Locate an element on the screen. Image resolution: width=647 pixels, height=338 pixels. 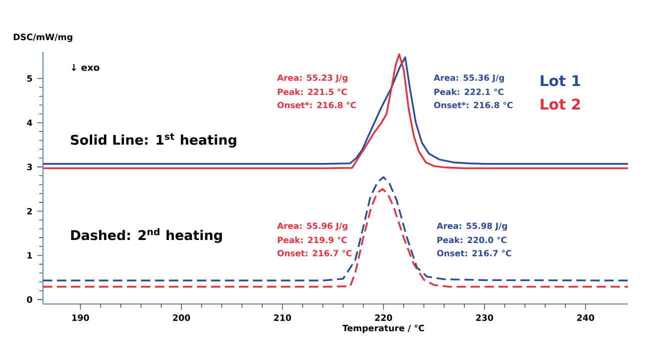
y-tick-label: 2 is located at coordinates (29, 211).